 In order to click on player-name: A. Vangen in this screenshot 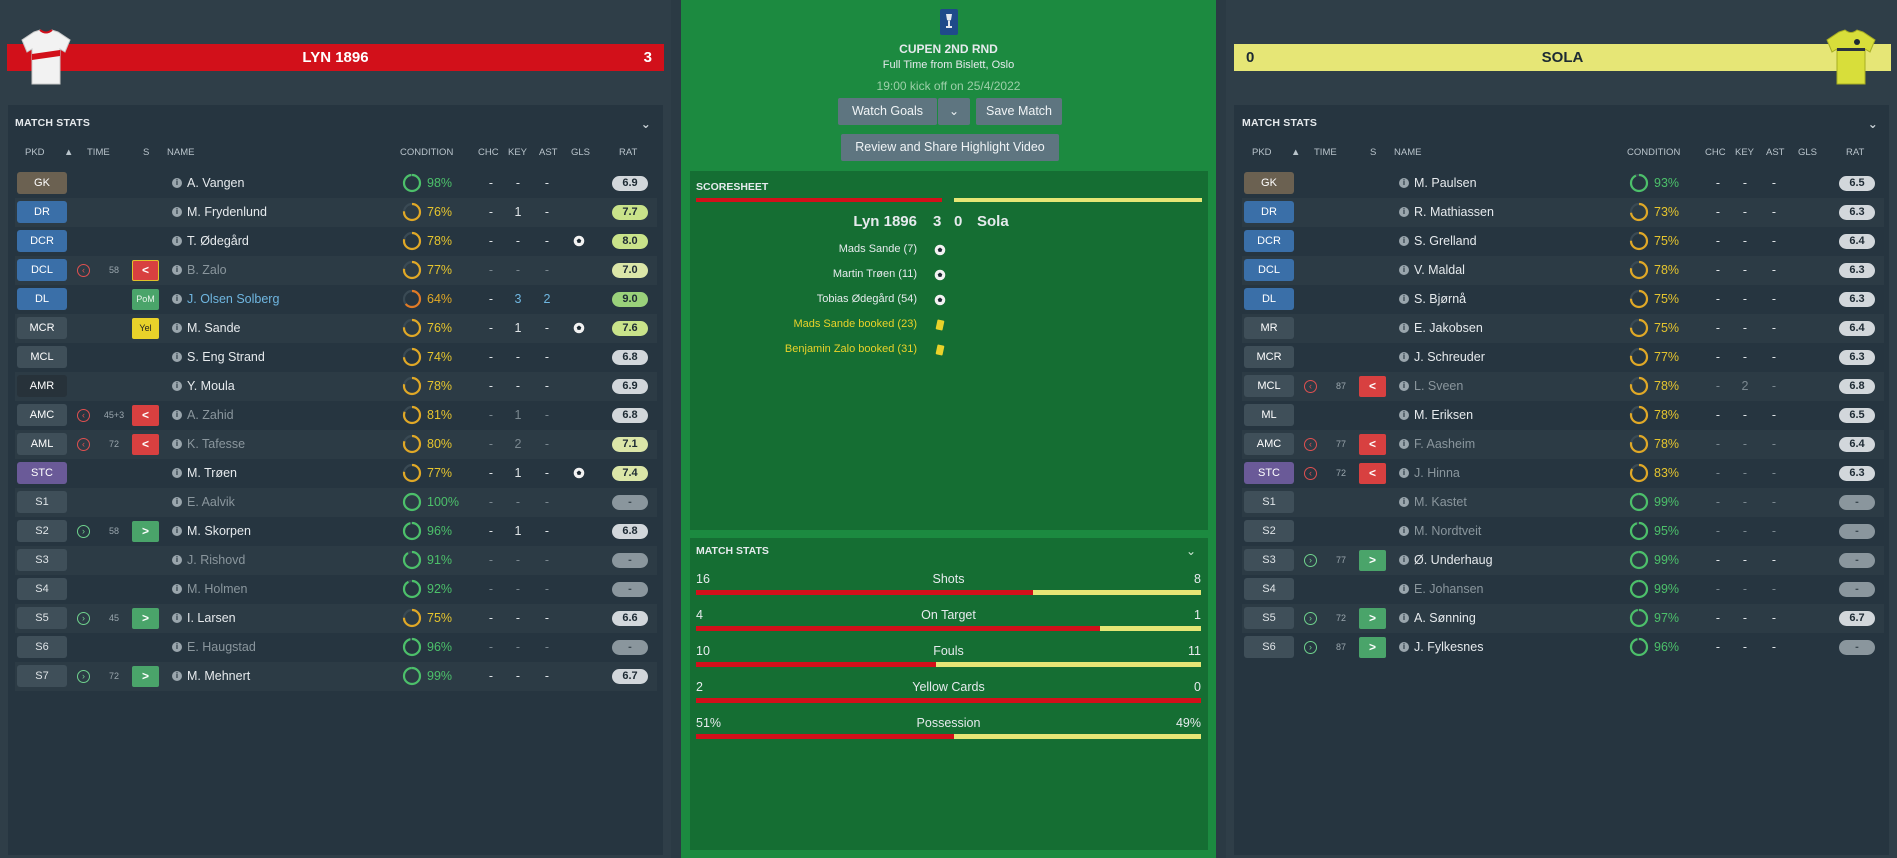, I will do `click(216, 183)`.